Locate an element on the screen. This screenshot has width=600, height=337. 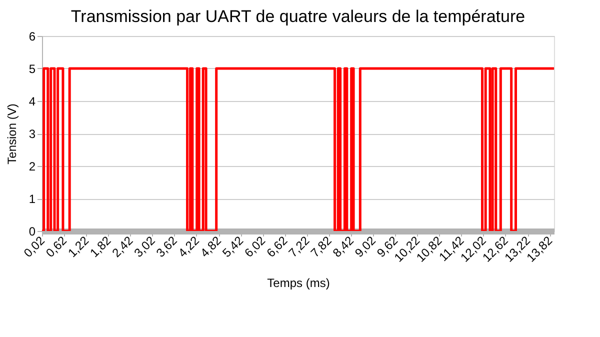
y-tick-label: 4 is located at coordinates (32, 101).